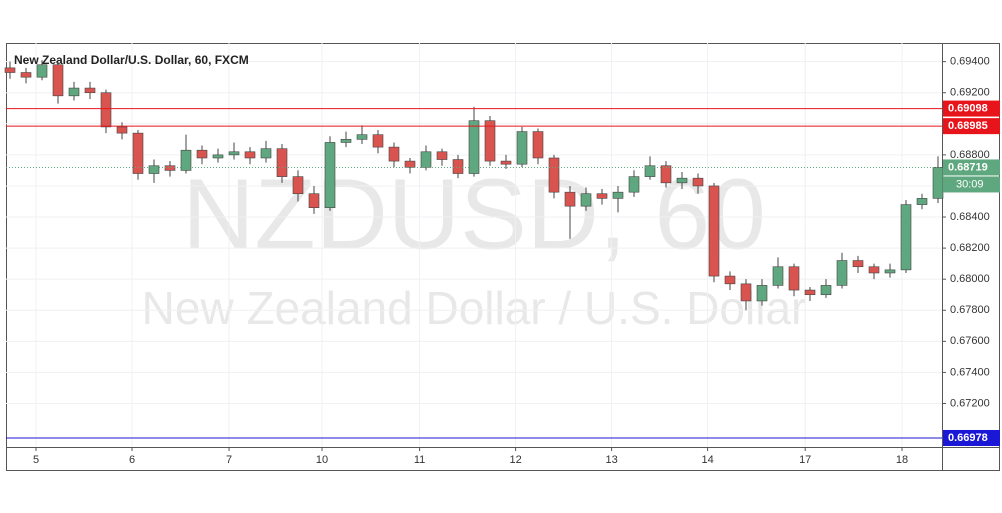  Describe the element at coordinates (970, 310) in the screenshot. I see `y-tick-label: 0.67800` at that location.